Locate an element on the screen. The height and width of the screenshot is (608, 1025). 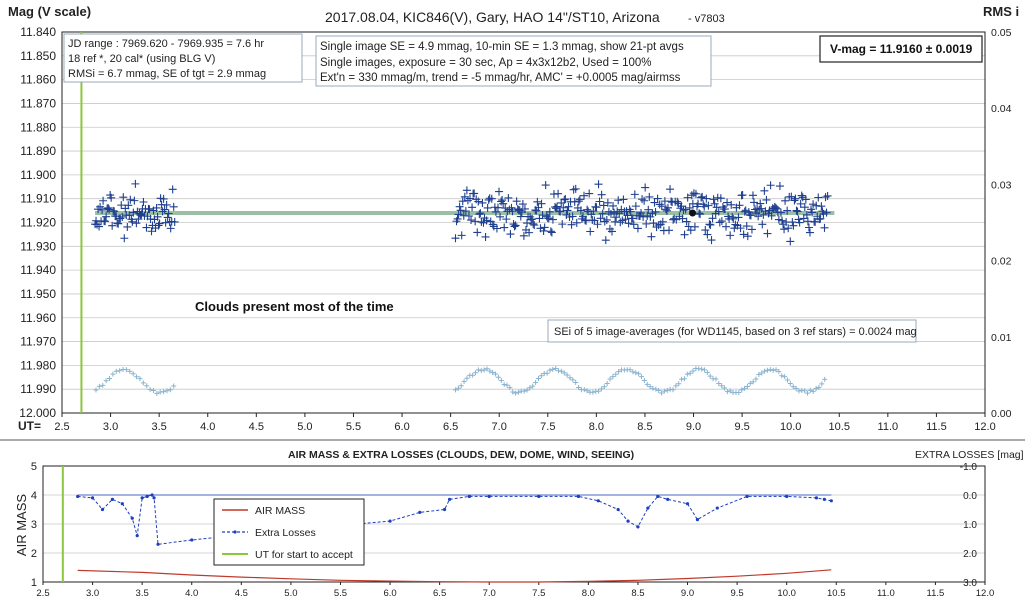
bottom-x-tick-label: 11.0 is located at coordinates (886, 593).